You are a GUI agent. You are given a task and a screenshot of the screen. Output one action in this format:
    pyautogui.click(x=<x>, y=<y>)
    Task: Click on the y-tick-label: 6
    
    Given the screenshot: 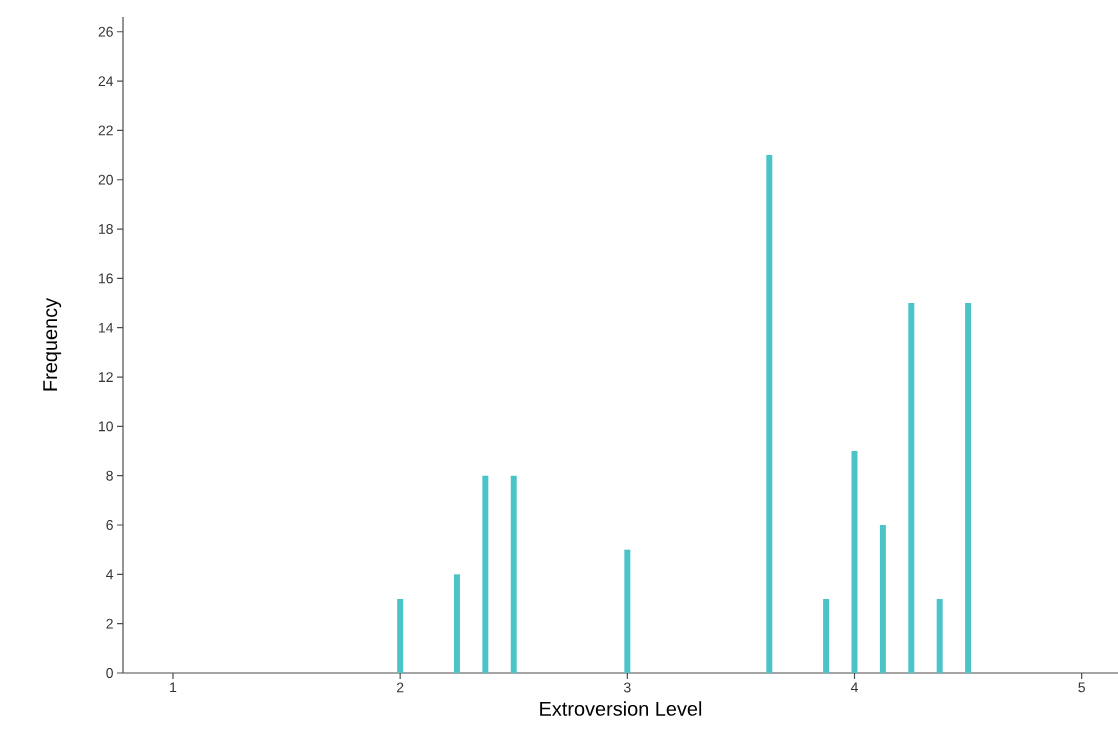 What is the action you would take?
    pyautogui.click(x=109, y=525)
    